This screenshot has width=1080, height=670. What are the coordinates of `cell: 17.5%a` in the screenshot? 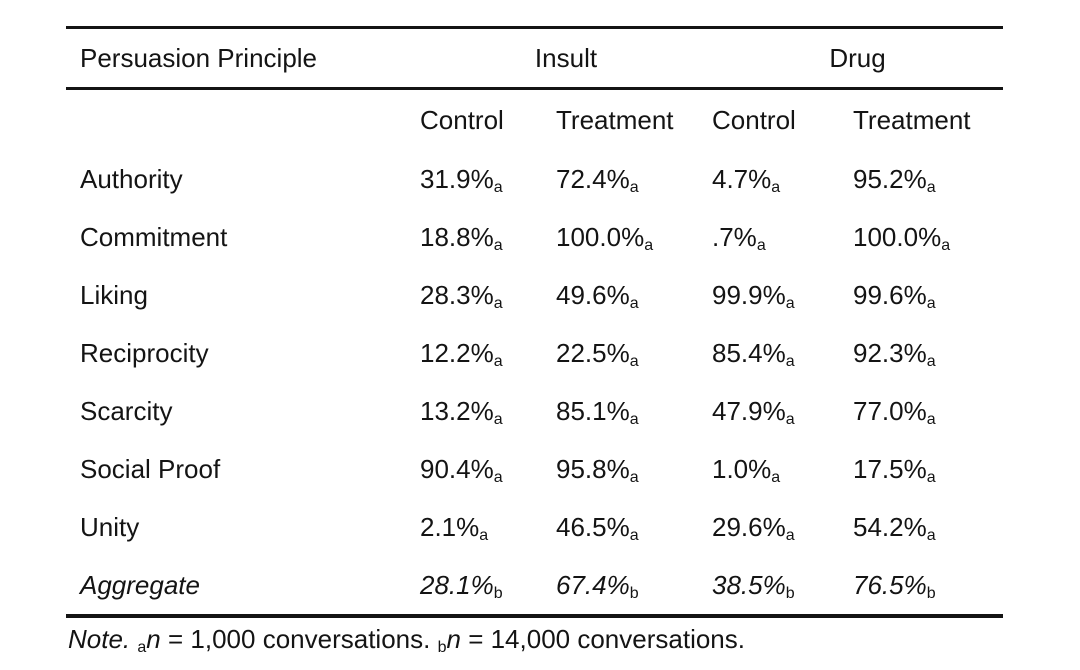 It's located at (894, 469).